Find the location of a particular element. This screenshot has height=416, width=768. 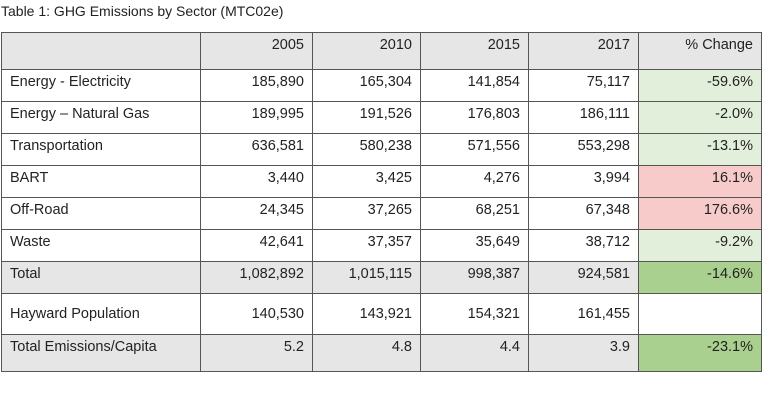

cell: 35,649 is located at coordinates (474, 245).